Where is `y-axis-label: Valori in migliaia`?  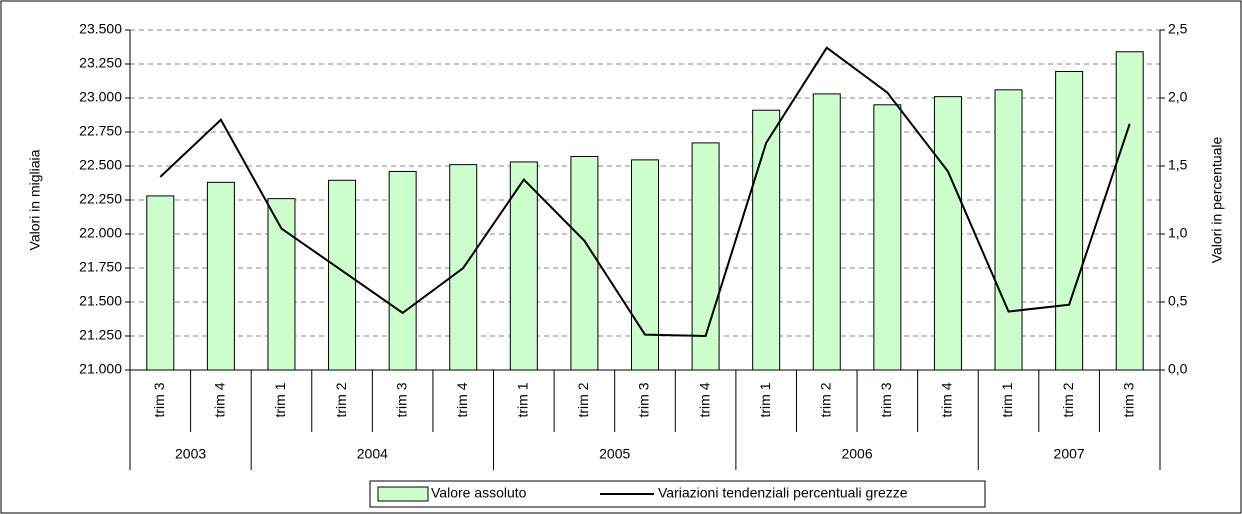 y-axis-label: Valori in migliaia is located at coordinates (35, 199).